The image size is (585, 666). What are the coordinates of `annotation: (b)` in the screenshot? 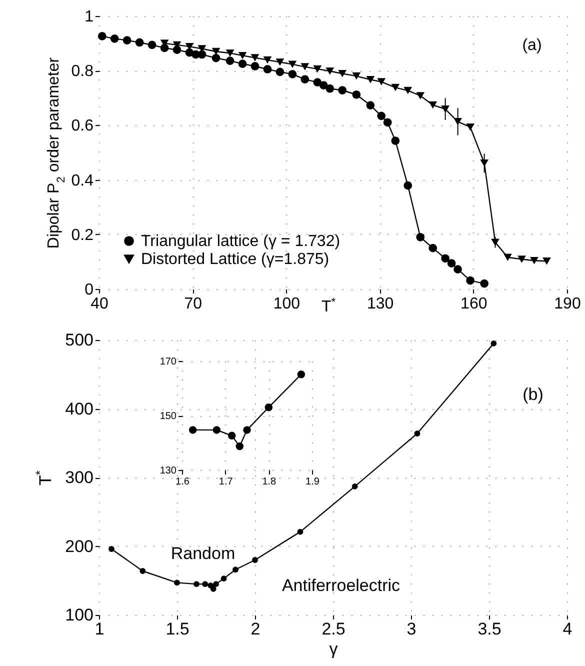 It's located at (533, 394).